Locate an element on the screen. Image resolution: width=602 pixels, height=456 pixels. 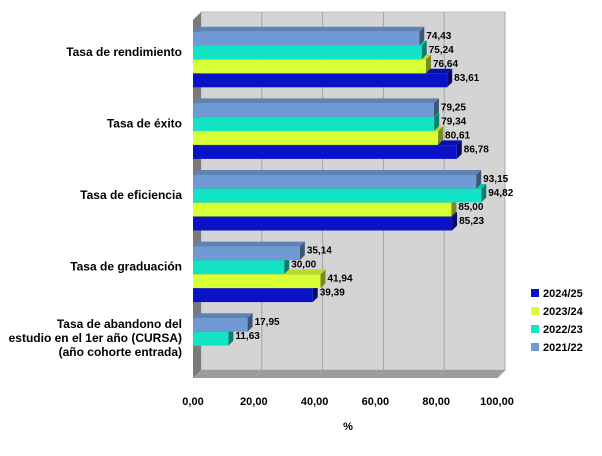
category-label: Tasa de abandono del is located at coordinates (119, 324).